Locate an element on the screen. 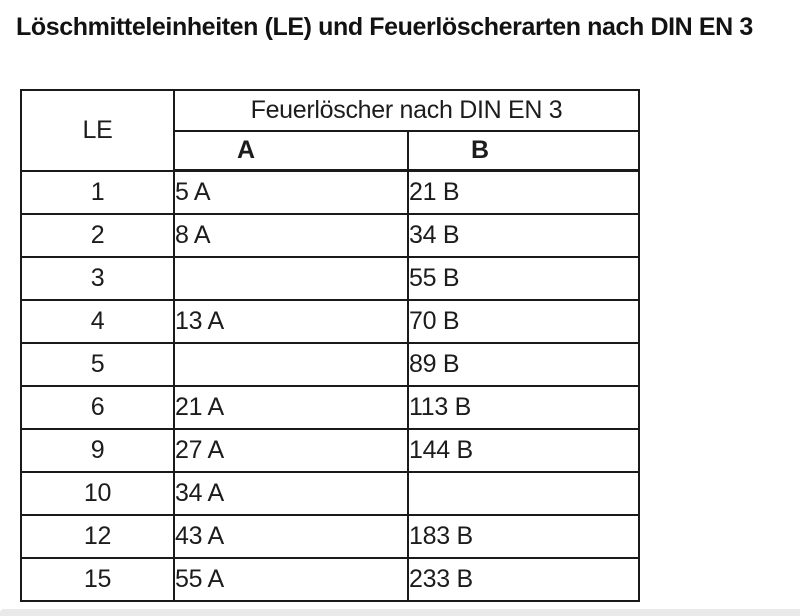 Image resolution: width=800 pixels, height=616 pixels. cell-le: 2 is located at coordinates (97, 235).